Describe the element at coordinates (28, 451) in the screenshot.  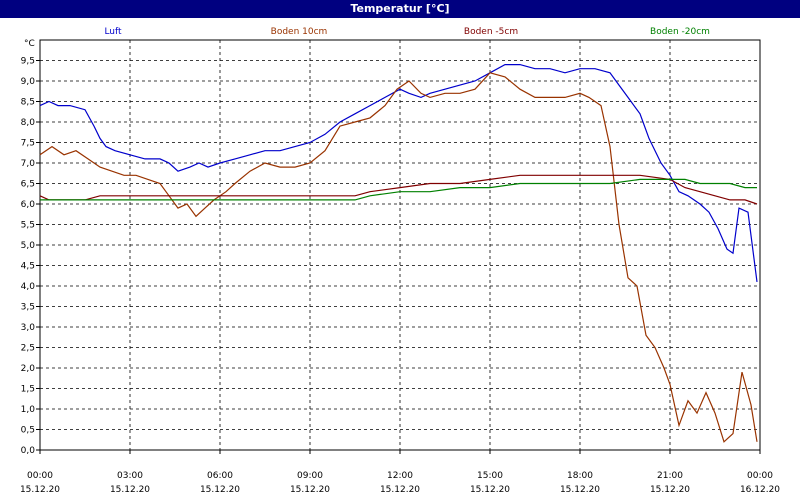
I see `y-tick-label: 0,0` at that location.